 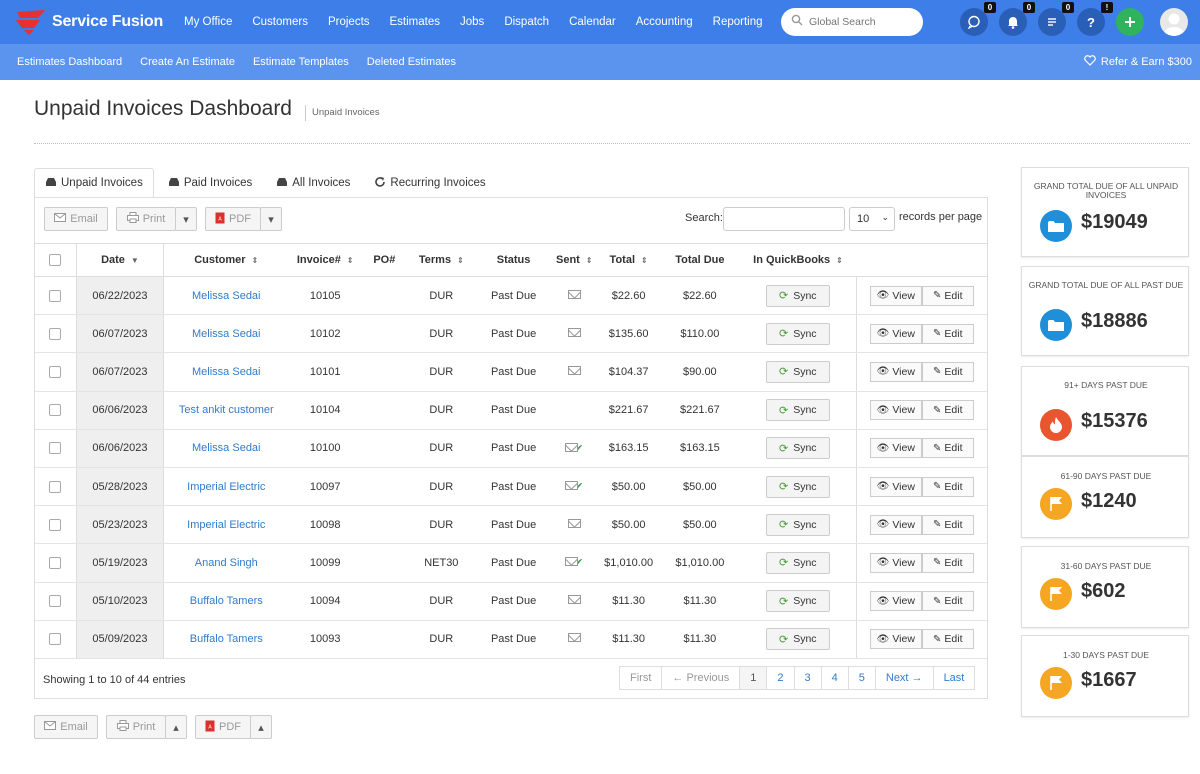 What do you see at coordinates (441, 260) in the screenshot?
I see `col-terms: Terms ⇕` at bounding box center [441, 260].